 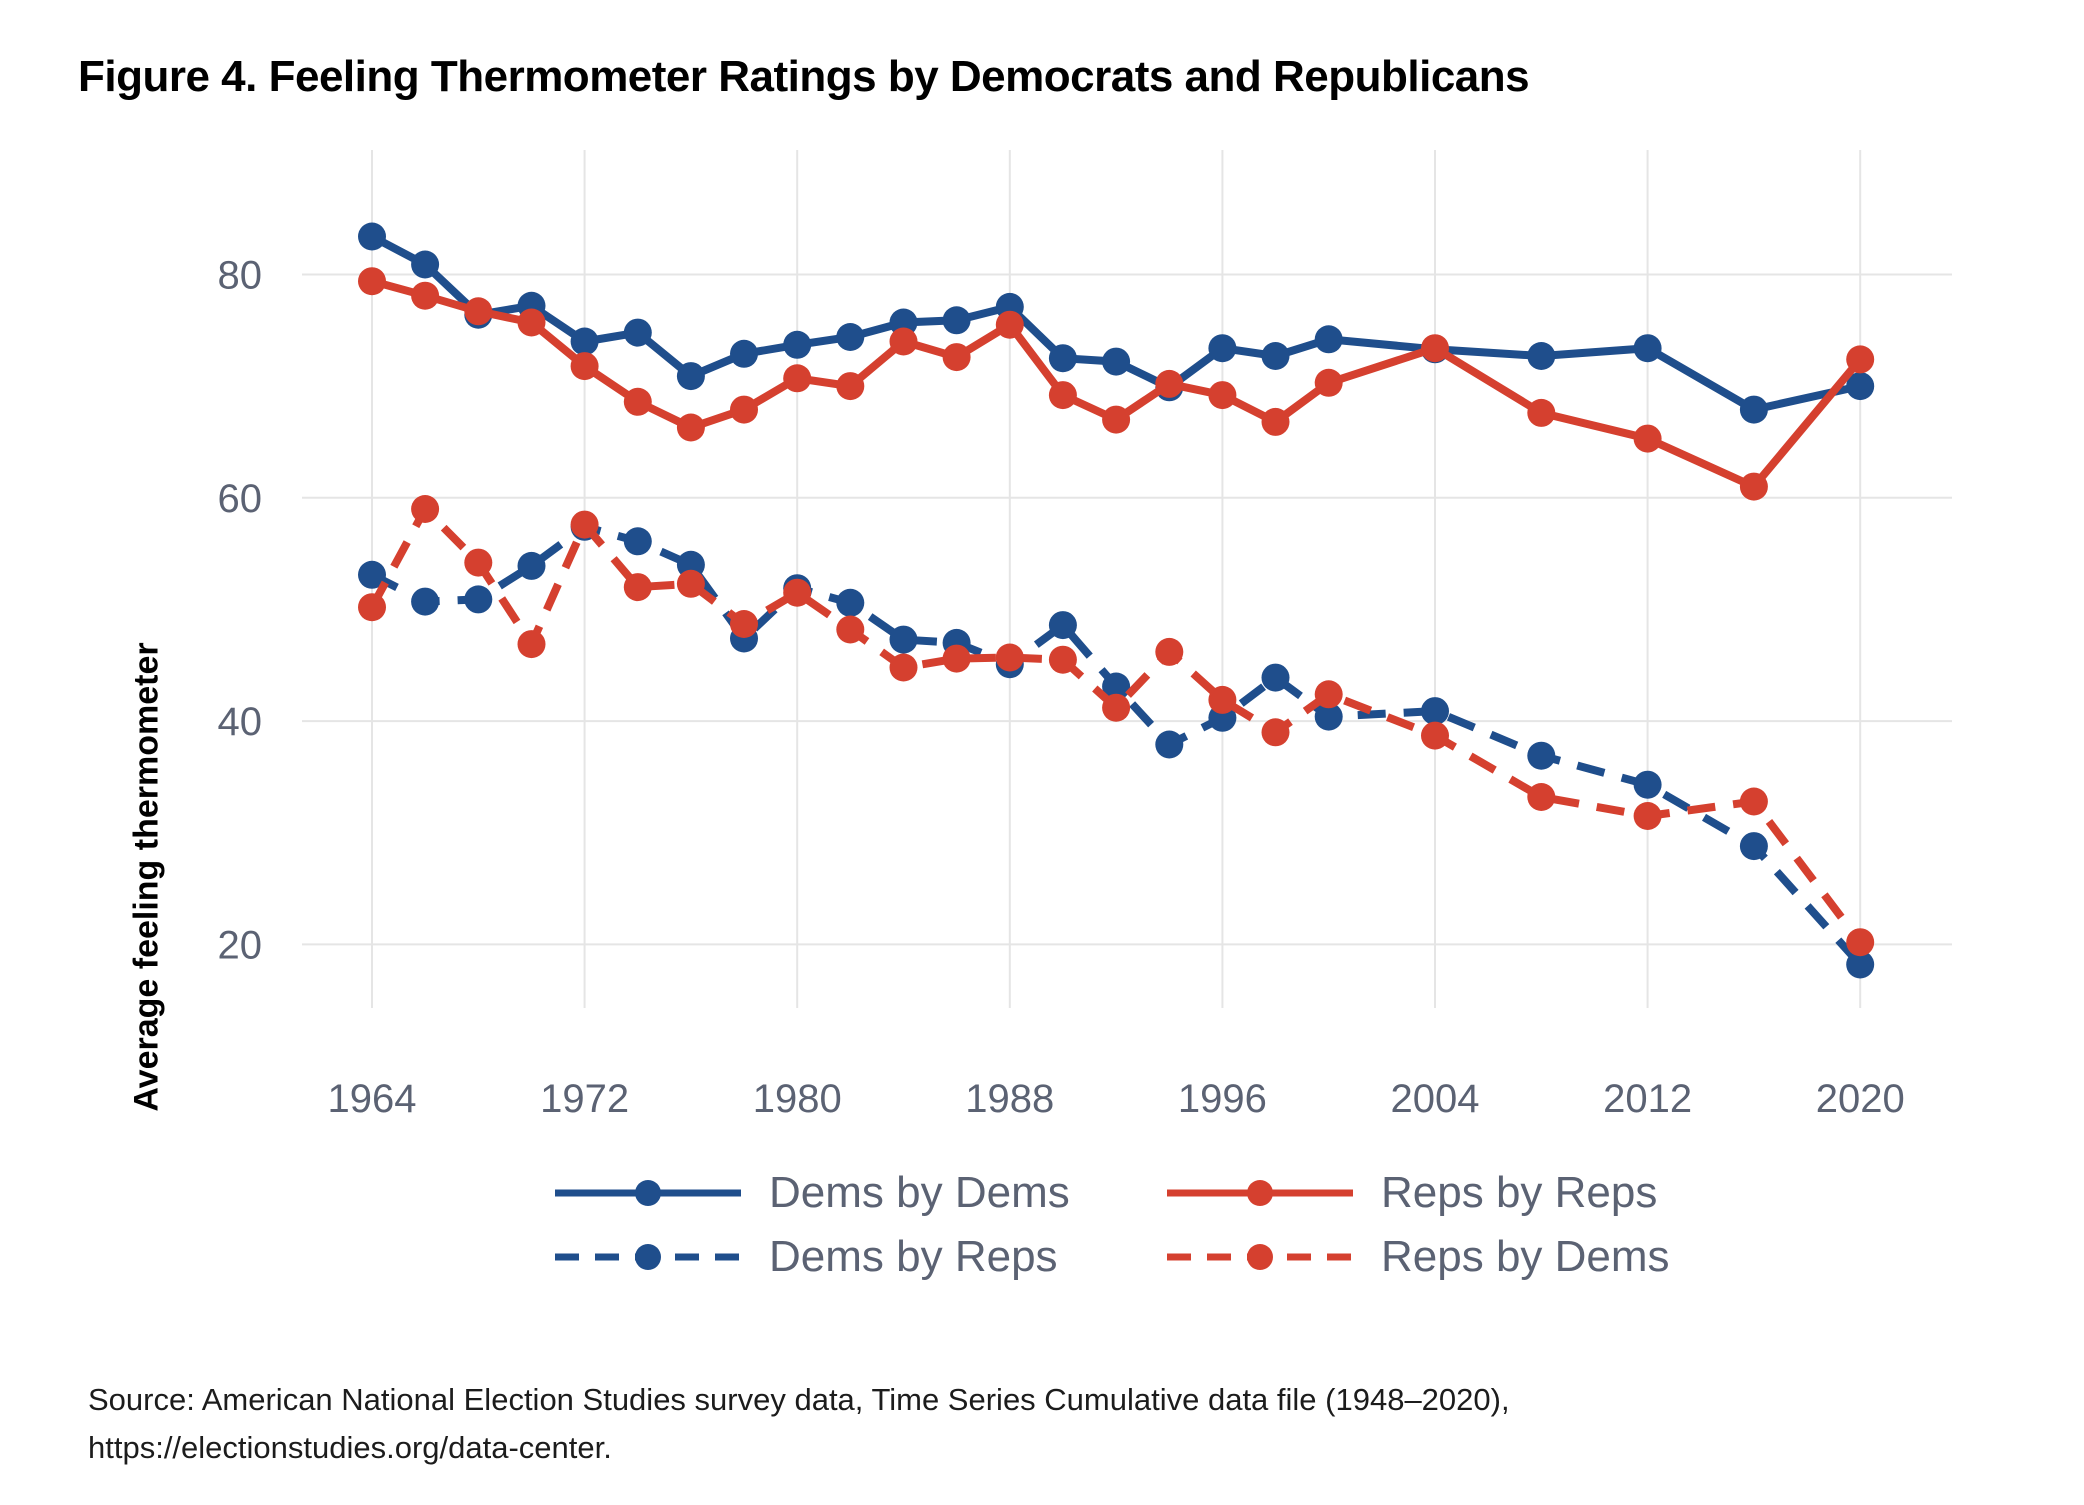 I want to click on source-line-2: https://electionstudies.org/data-center., so click(x=350, y=1447).